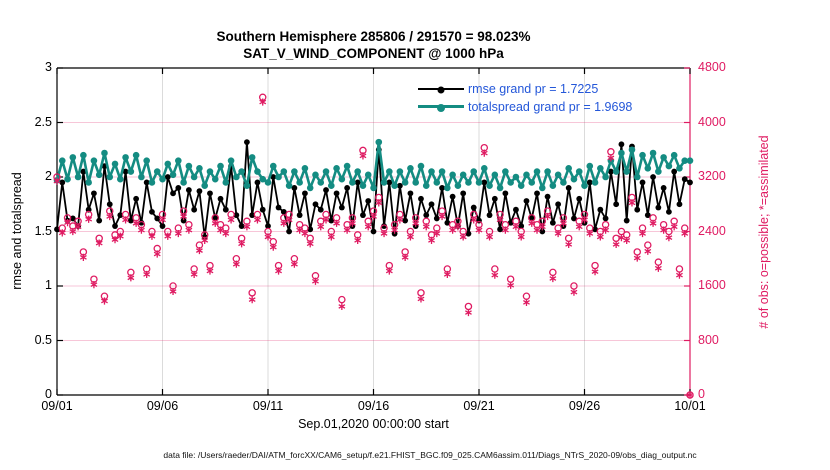 The width and height of the screenshot is (830, 470). What do you see at coordinates (712, 67) in the screenshot?
I see `y-right-tick-label: 4800` at bounding box center [712, 67].